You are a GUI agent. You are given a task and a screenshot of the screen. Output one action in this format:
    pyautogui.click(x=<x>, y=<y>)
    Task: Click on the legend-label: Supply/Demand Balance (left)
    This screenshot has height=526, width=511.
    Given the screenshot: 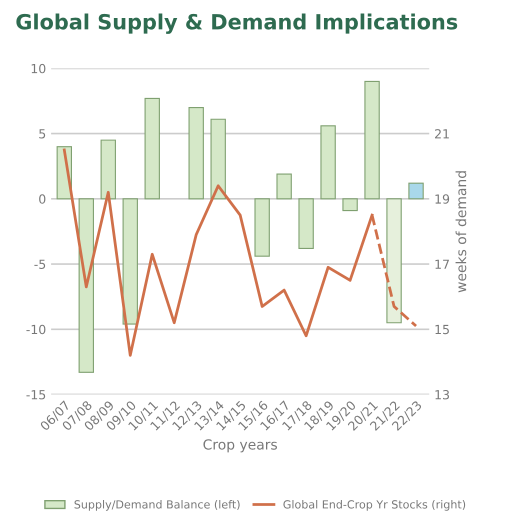 What is the action you would take?
    pyautogui.click(x=157, y=505)
    